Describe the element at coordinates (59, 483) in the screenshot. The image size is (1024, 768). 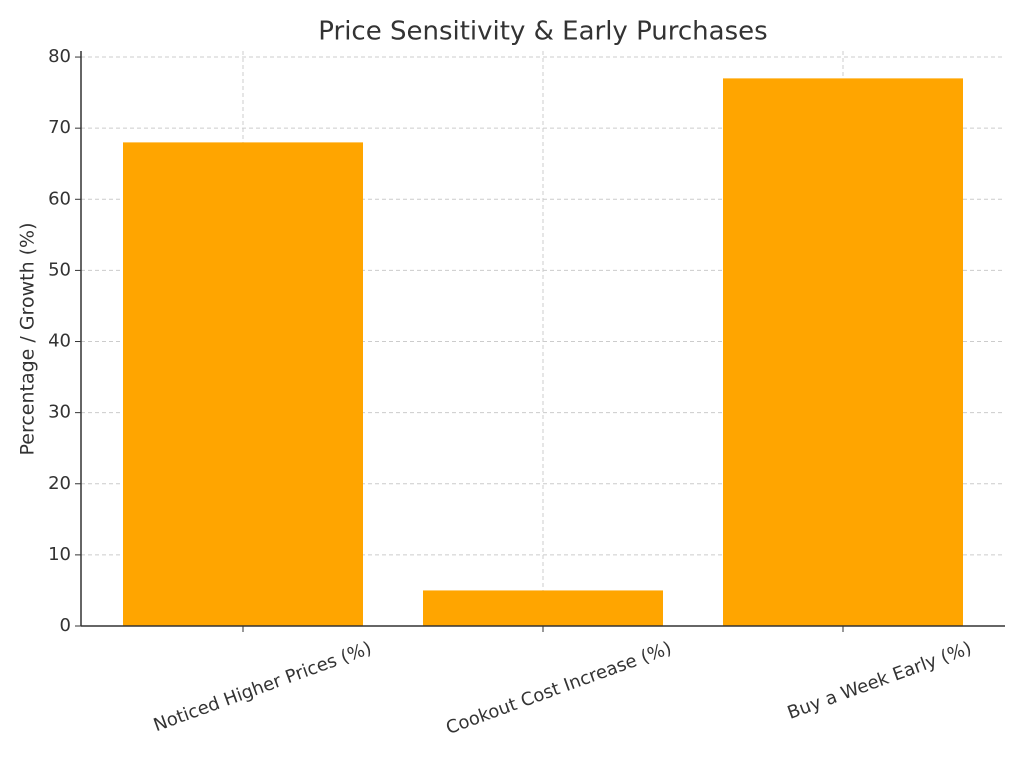
I see `y-tick-label: 20` at that location.